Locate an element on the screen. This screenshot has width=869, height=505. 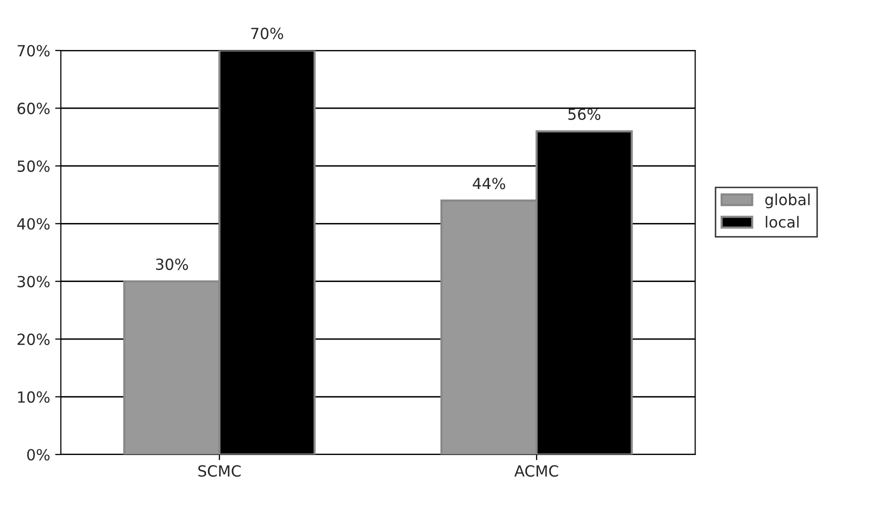
y-tick-label: 0% is located at coordinates (38, 454).